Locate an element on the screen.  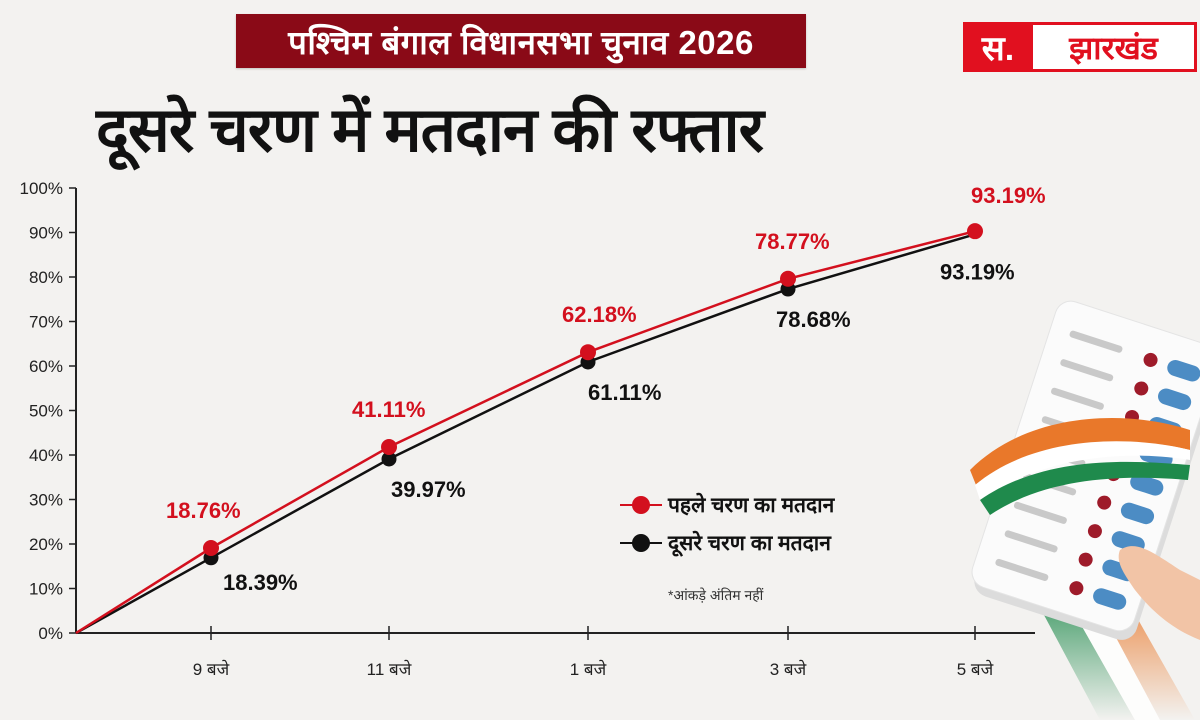
legend-label: दूसरे चरण का मतदान is located at coordinates (749, 543).